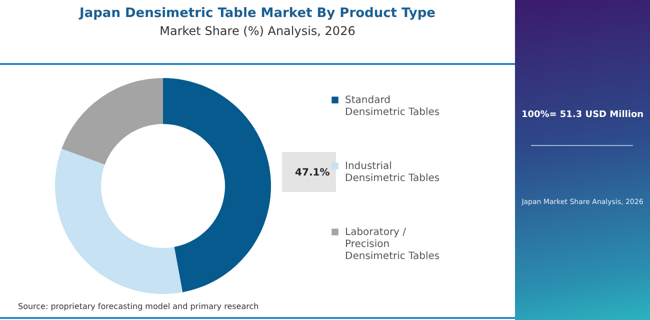 This screenshot has width=650, height=320. Describe the element at coordinates (257, 13) in the screenshot. I see `chart-title: Japan Densimetric Table Market By Product Type` at that location.